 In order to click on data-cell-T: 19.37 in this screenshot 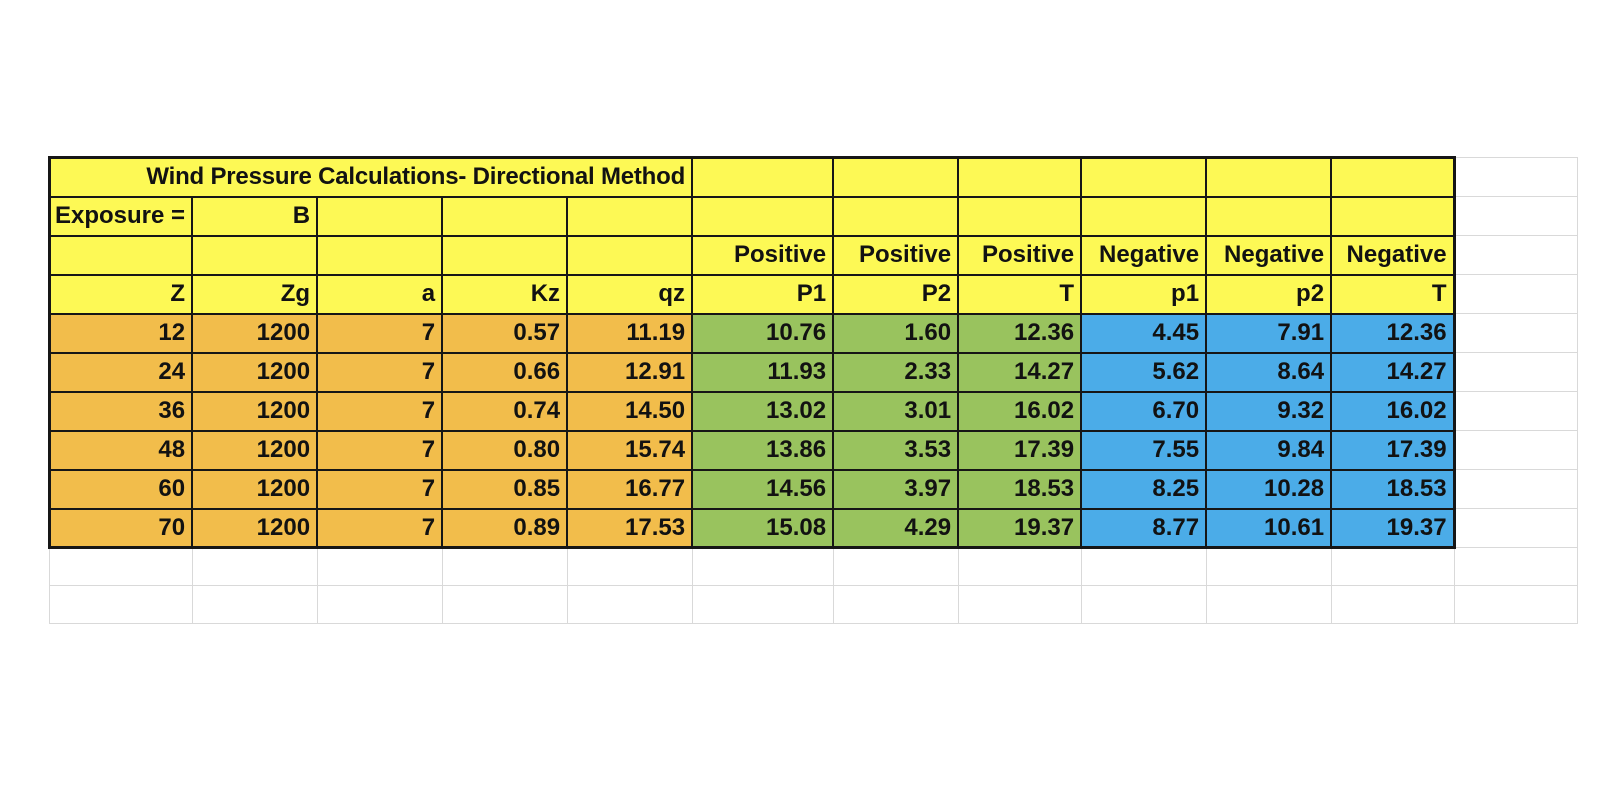, I will do `click(1020, 528)`.